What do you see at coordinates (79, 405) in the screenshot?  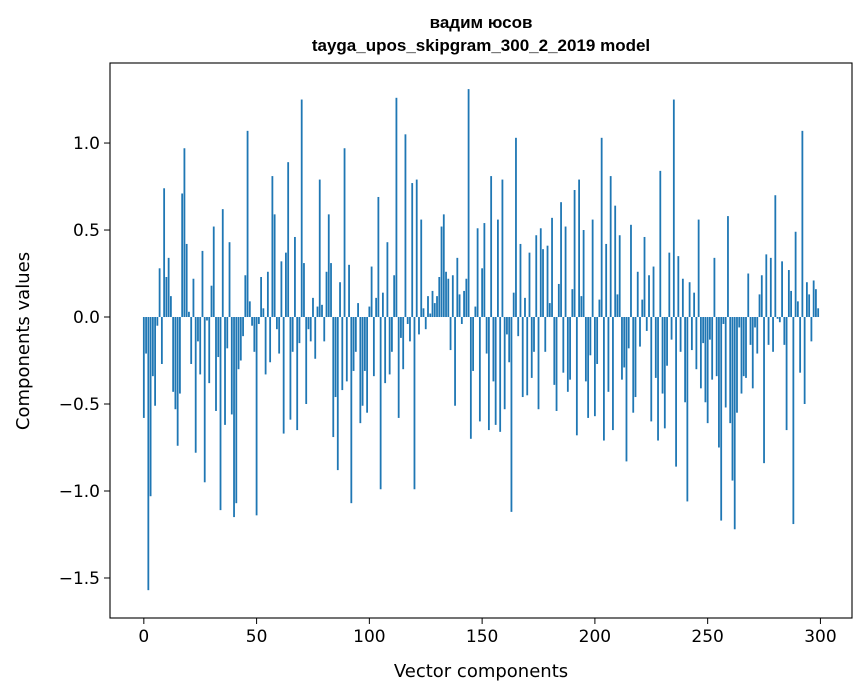 I see `y-tick-label: −0.5` at bounding box center [79, 405].